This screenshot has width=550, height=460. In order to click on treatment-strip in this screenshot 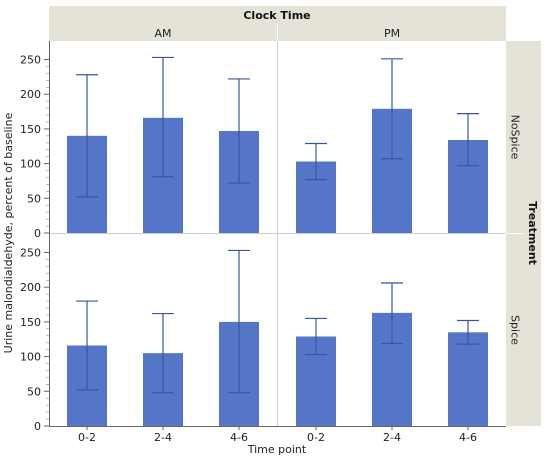, I will do `click(532, 233)`.